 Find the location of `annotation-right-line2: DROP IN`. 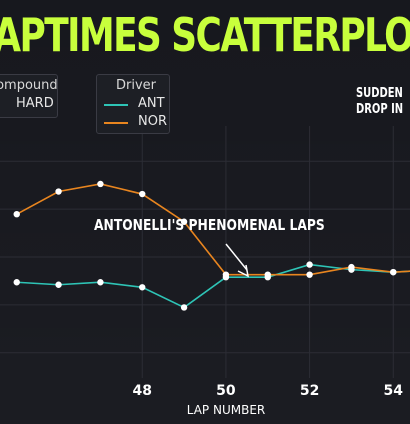

annotation-right-line2: DROP IN is located at coordinates (380, 109).